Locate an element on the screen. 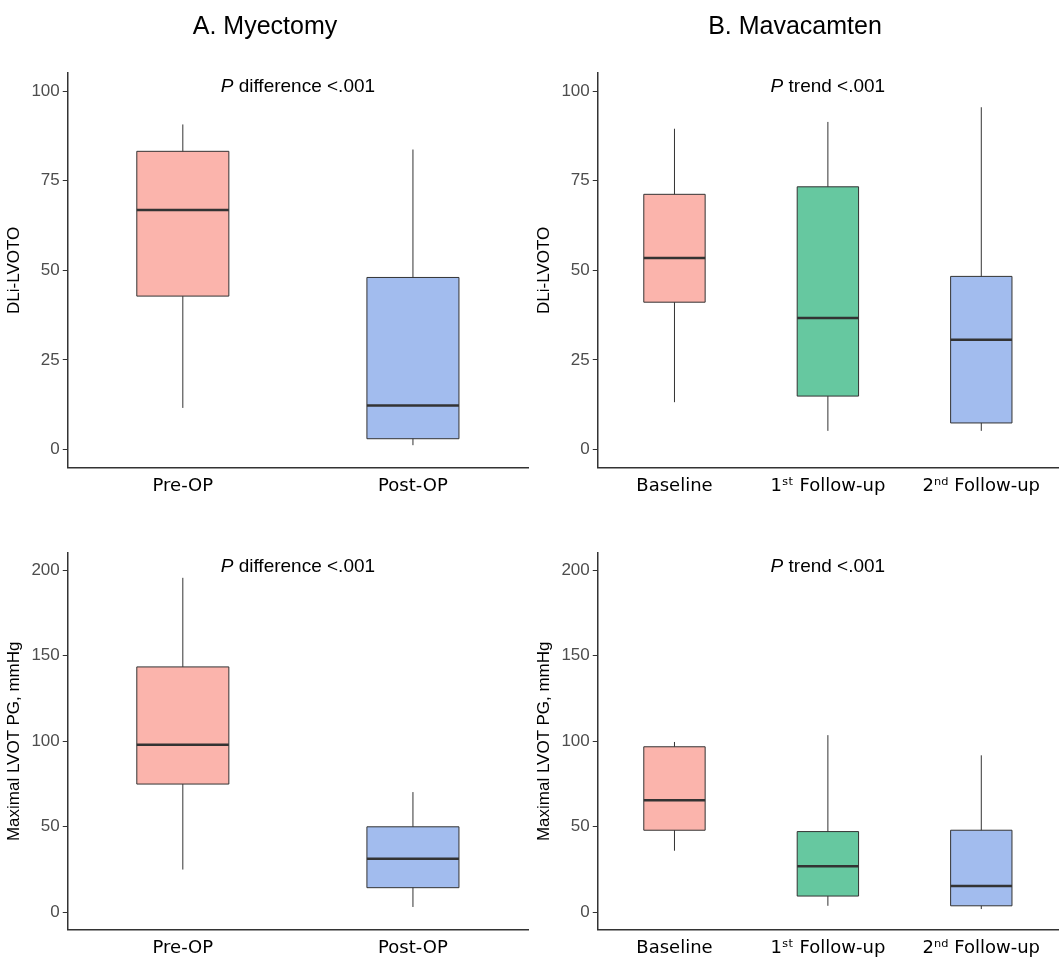 The image size is (1061, 964). chart-title: A. Myectomy is located at coordinates (265, 25).